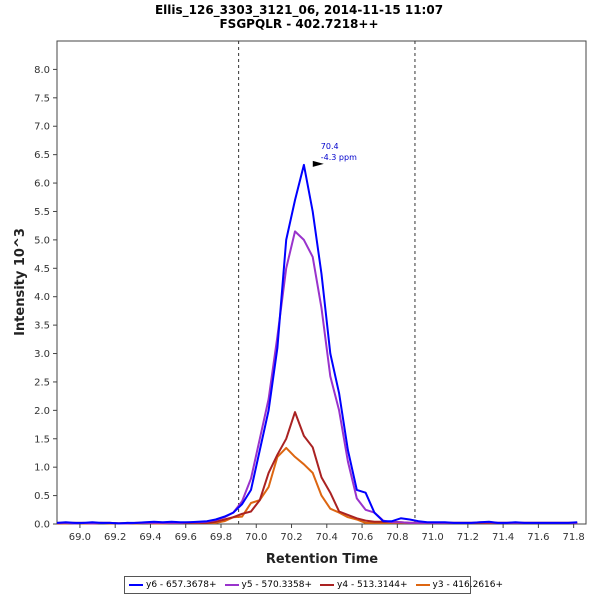  I want to click on peak-arrow-icon, so click(318, 163).